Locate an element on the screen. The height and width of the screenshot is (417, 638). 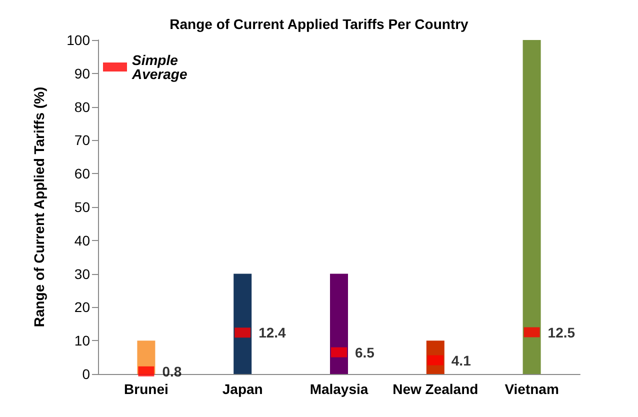
y-axis-title: Range of Current Applied Tariffs (%) is located at coordinates (39, 207).